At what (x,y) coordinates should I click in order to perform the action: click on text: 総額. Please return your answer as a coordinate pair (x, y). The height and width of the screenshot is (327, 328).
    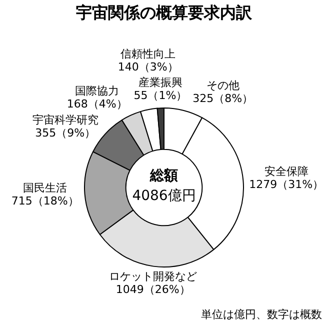
    Looking at the image, I should click on (163, 175).